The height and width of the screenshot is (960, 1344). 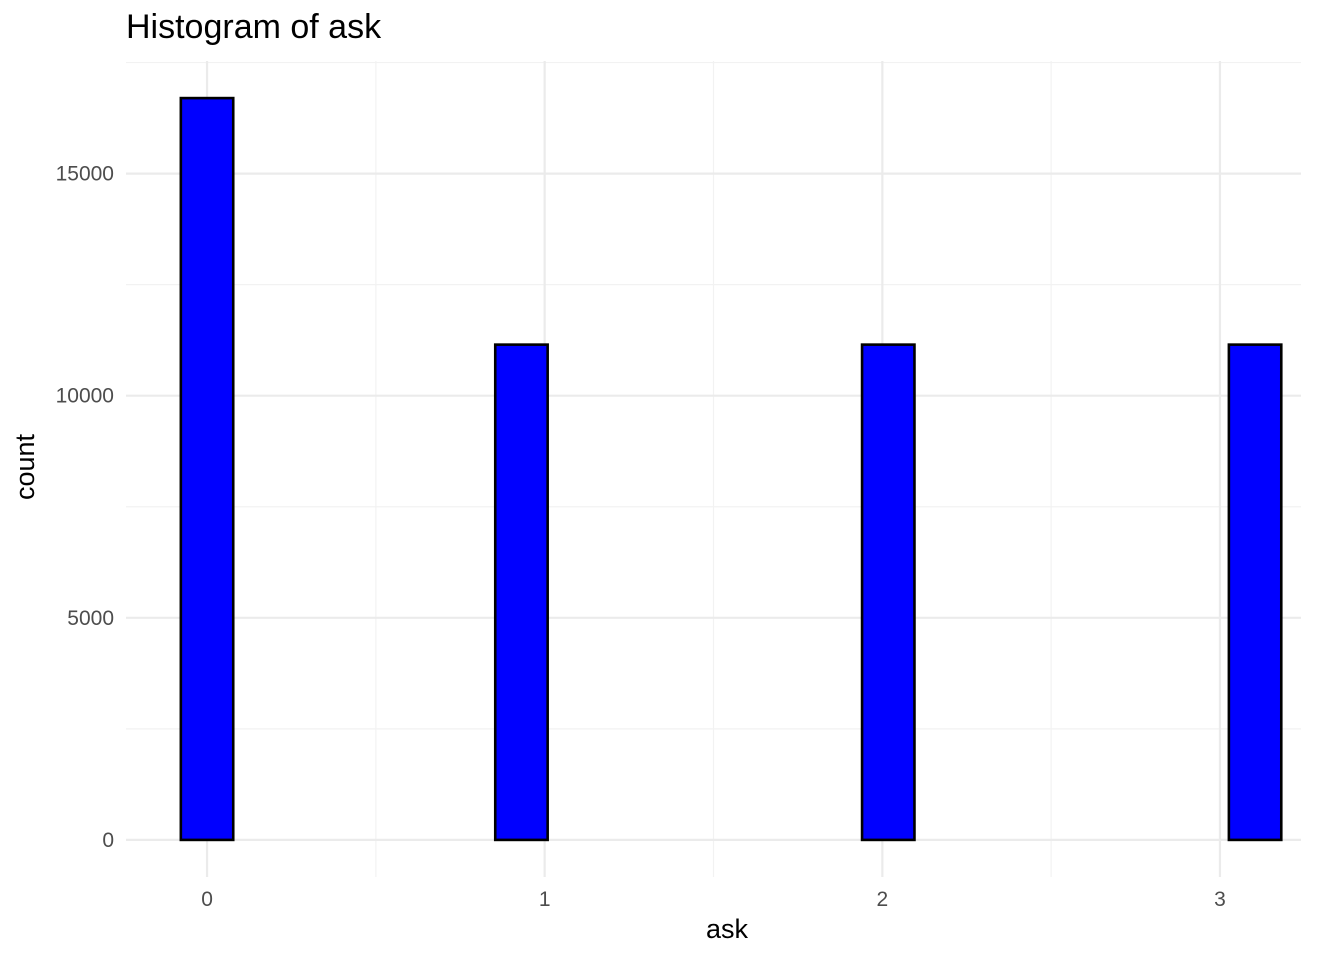 What do you see at coordinates (254, 27) in the screenshot?
I see `chart-title: Histogram of ask` at bounding box center [254, 27].